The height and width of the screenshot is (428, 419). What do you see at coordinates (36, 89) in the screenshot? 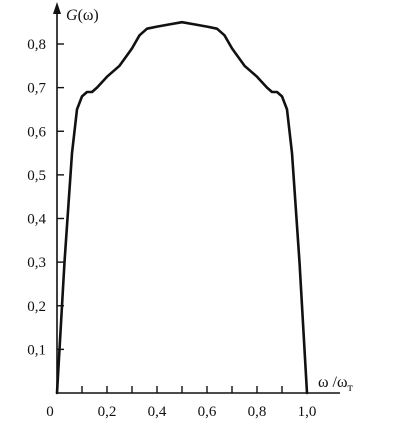
I see `y-tick-label: 0,7` at bounding box center [36, 89].